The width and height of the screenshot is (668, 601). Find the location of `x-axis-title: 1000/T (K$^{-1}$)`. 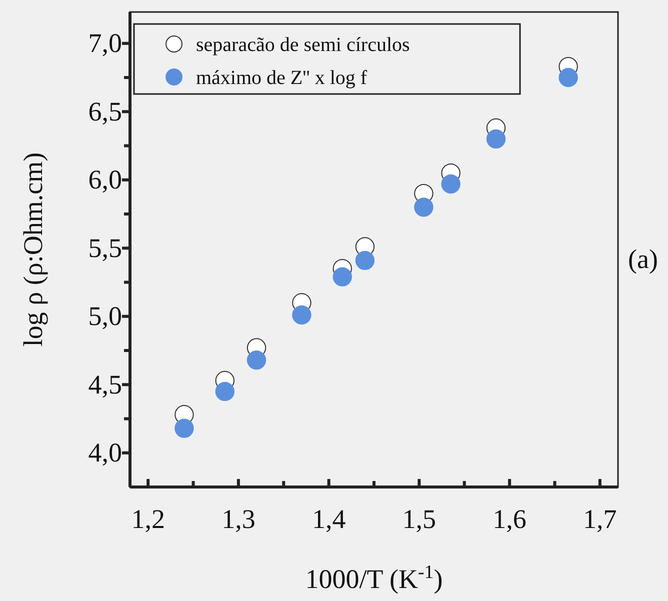

x-axis-title: 1000/T (K$^{-1}$) is located at coordinates (374, 578).